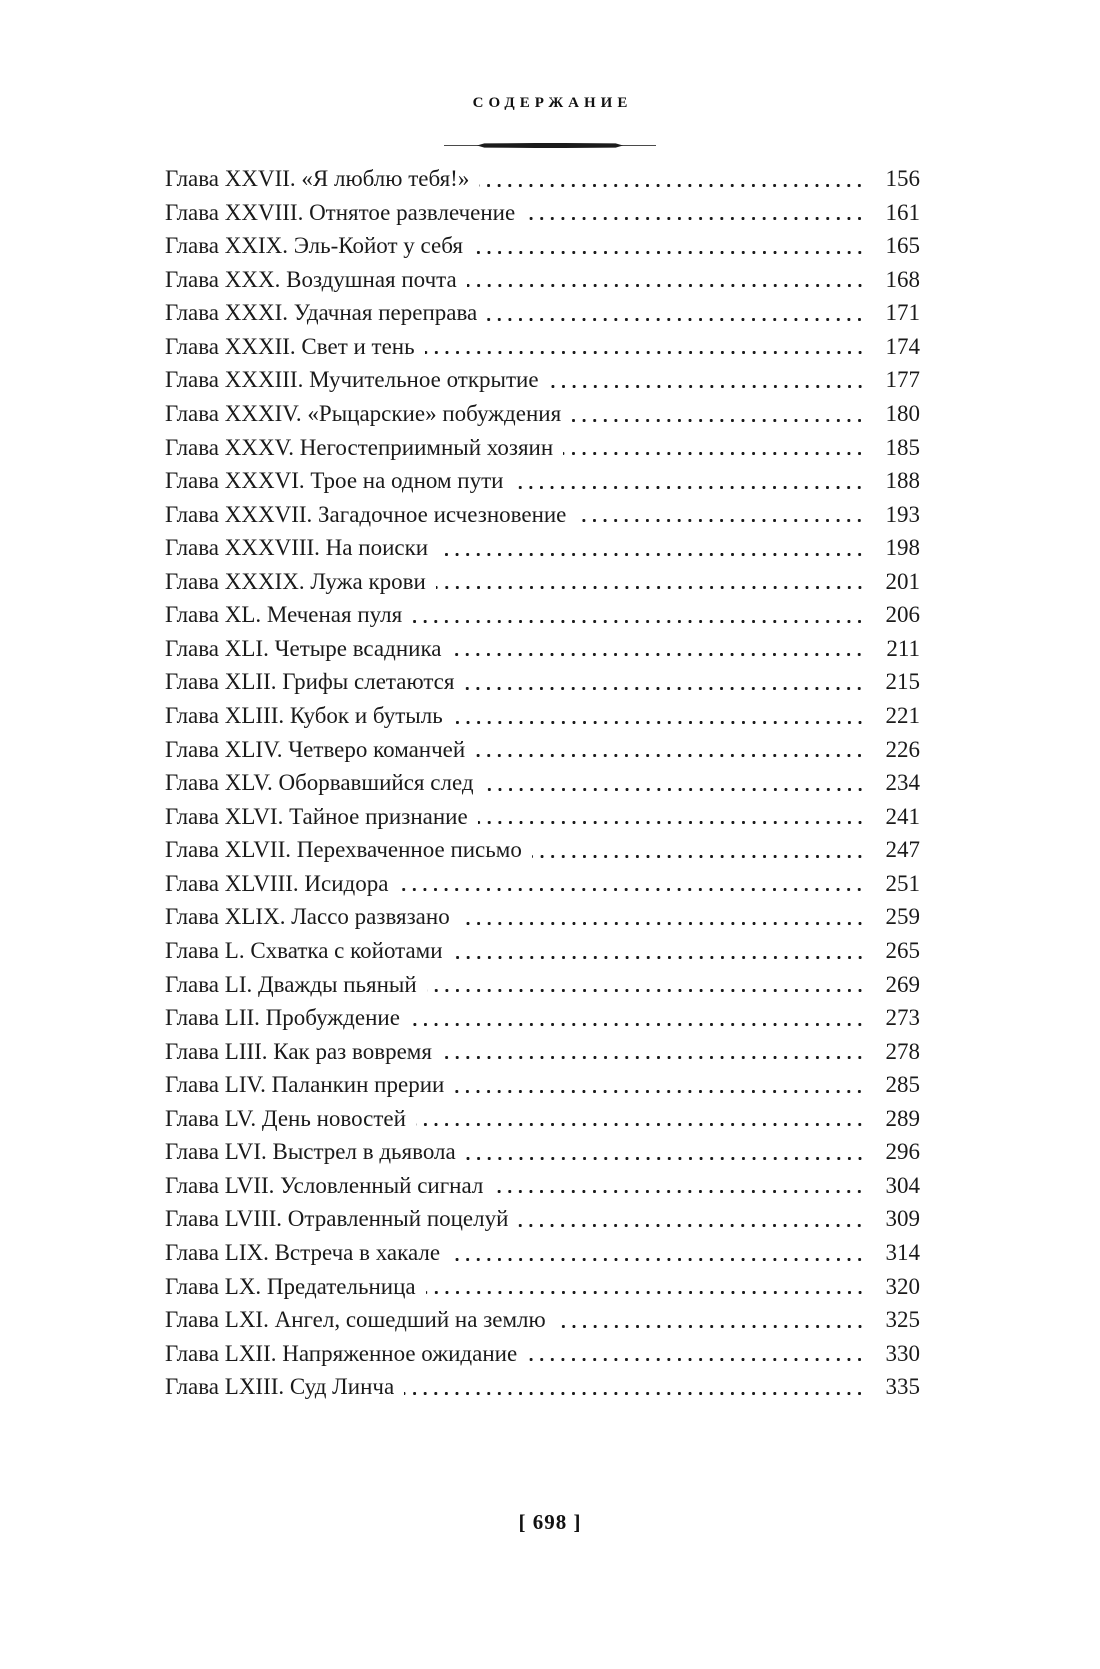 This screenshot has height=1669, width=1100. What do you see at coordinates (903, 313) in the screenshot?
I see `toc-entry-page: 171` at bounding box center [903, 313].